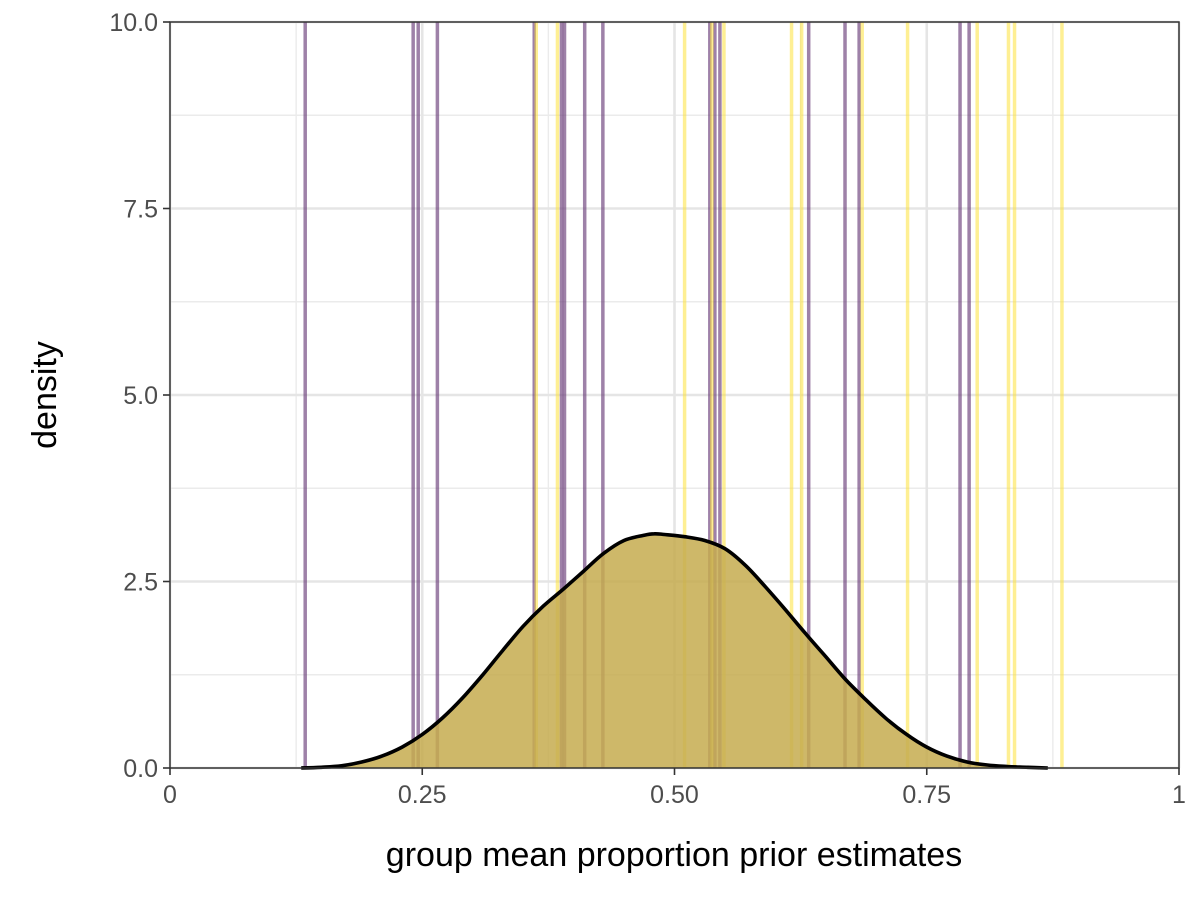  I want to click on y-tick-label: 2.5, so click(140, 583).